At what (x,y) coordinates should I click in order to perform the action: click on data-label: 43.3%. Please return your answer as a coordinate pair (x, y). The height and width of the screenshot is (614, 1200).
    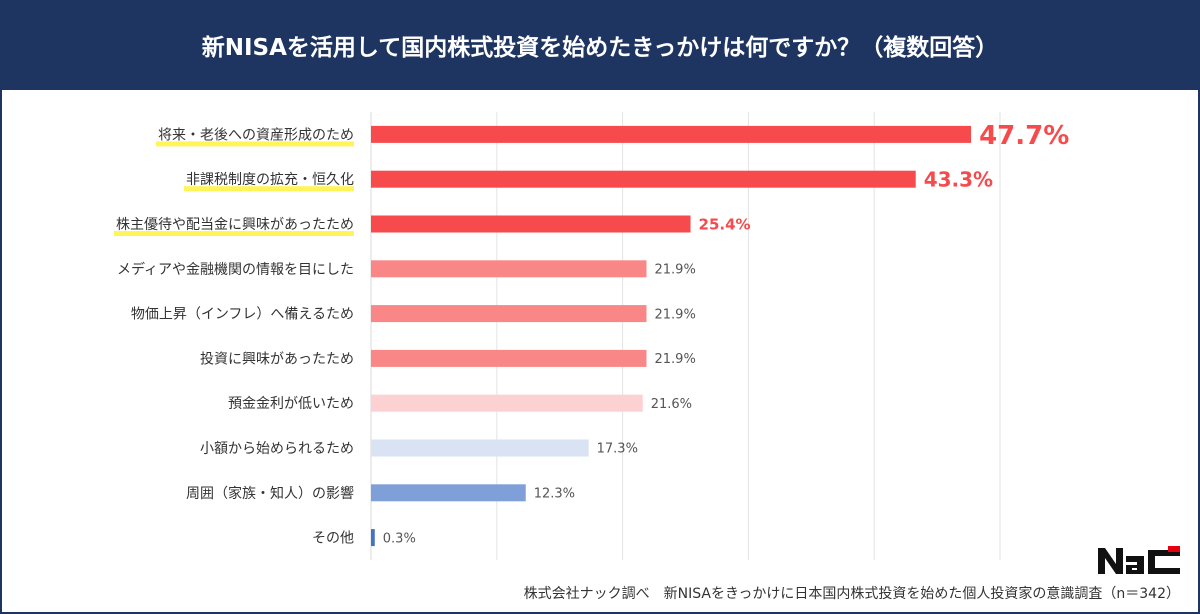
    Looking at the image, I should click on (958, 179).